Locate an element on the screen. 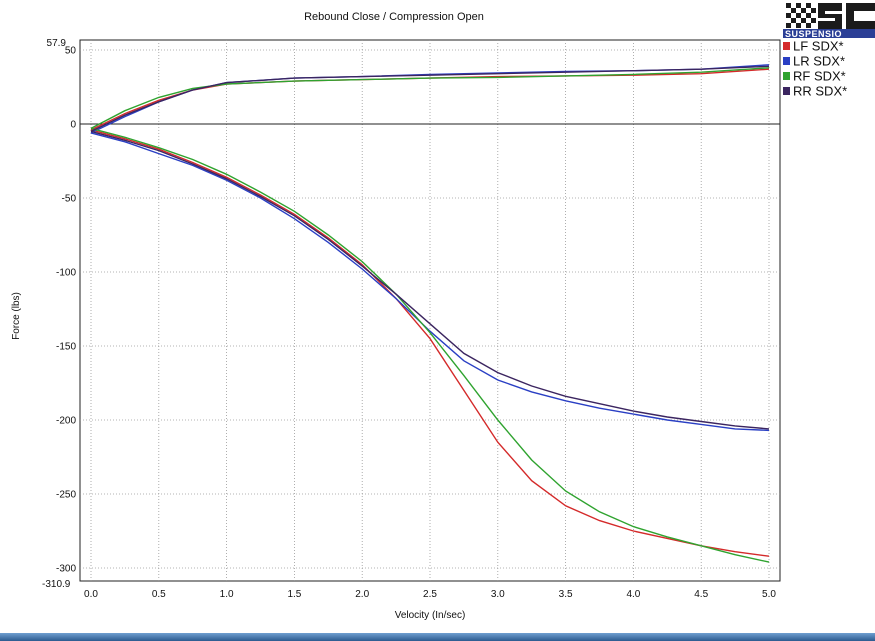  y-axis-title: Force (lbs) is located at coordinates (16, 316).